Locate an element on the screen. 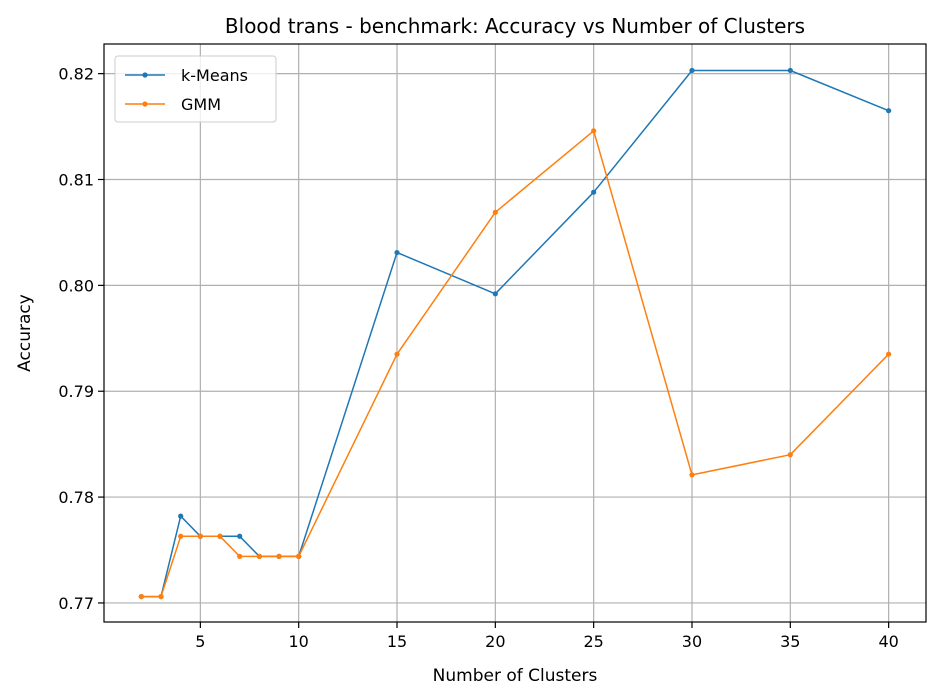  legend-box is located at coordinates (195, 89).